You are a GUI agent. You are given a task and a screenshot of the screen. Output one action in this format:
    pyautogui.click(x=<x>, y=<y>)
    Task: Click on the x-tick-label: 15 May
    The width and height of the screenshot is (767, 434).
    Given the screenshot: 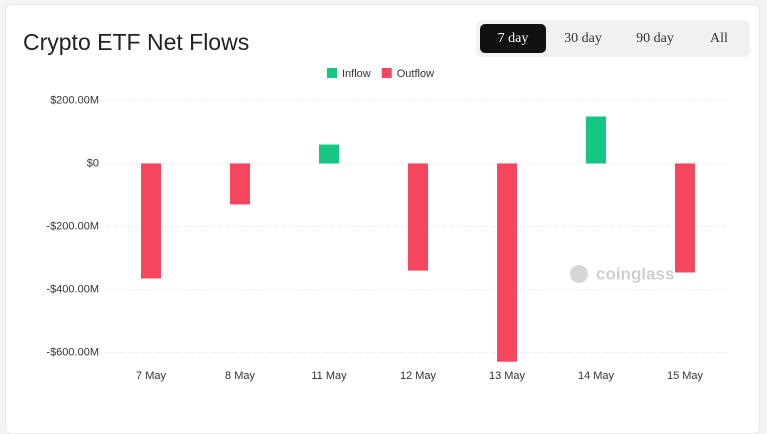 What is the action you would take?
    pyautogui.click(x=685, y=376)
    